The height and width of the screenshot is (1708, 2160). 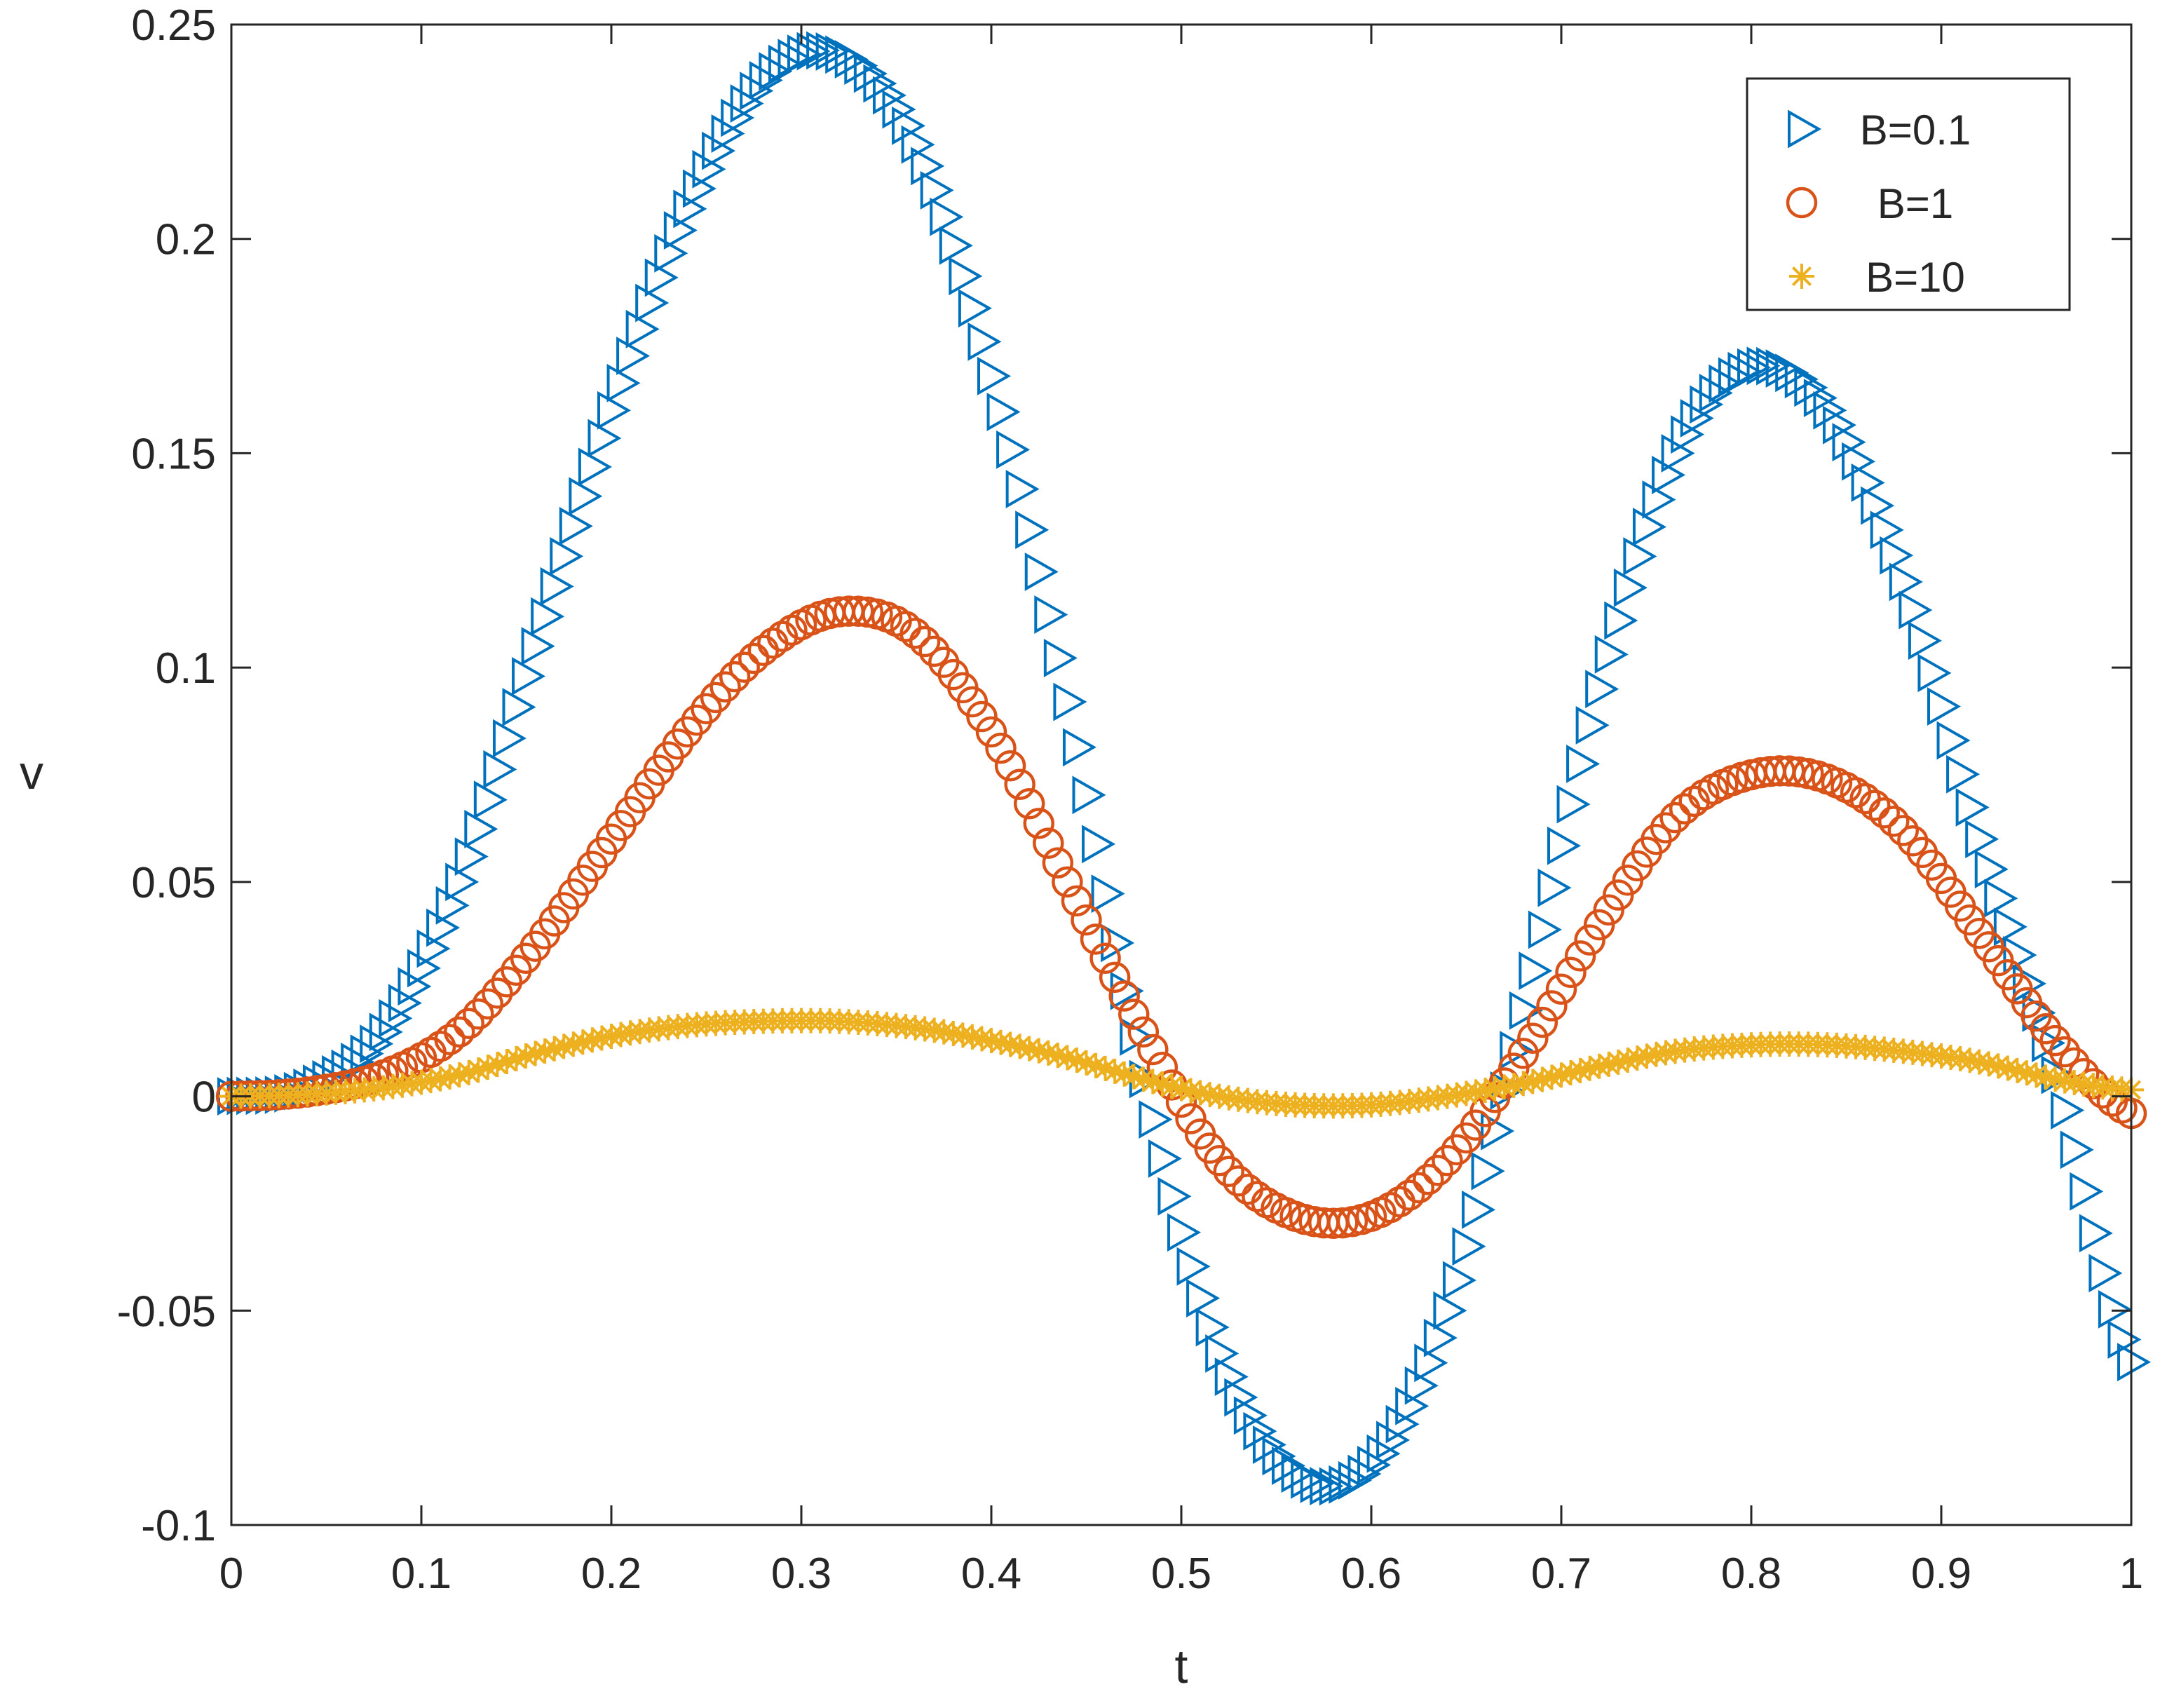 I want to click on y-tick-label: -0.1, so click(x=178, y=1526).